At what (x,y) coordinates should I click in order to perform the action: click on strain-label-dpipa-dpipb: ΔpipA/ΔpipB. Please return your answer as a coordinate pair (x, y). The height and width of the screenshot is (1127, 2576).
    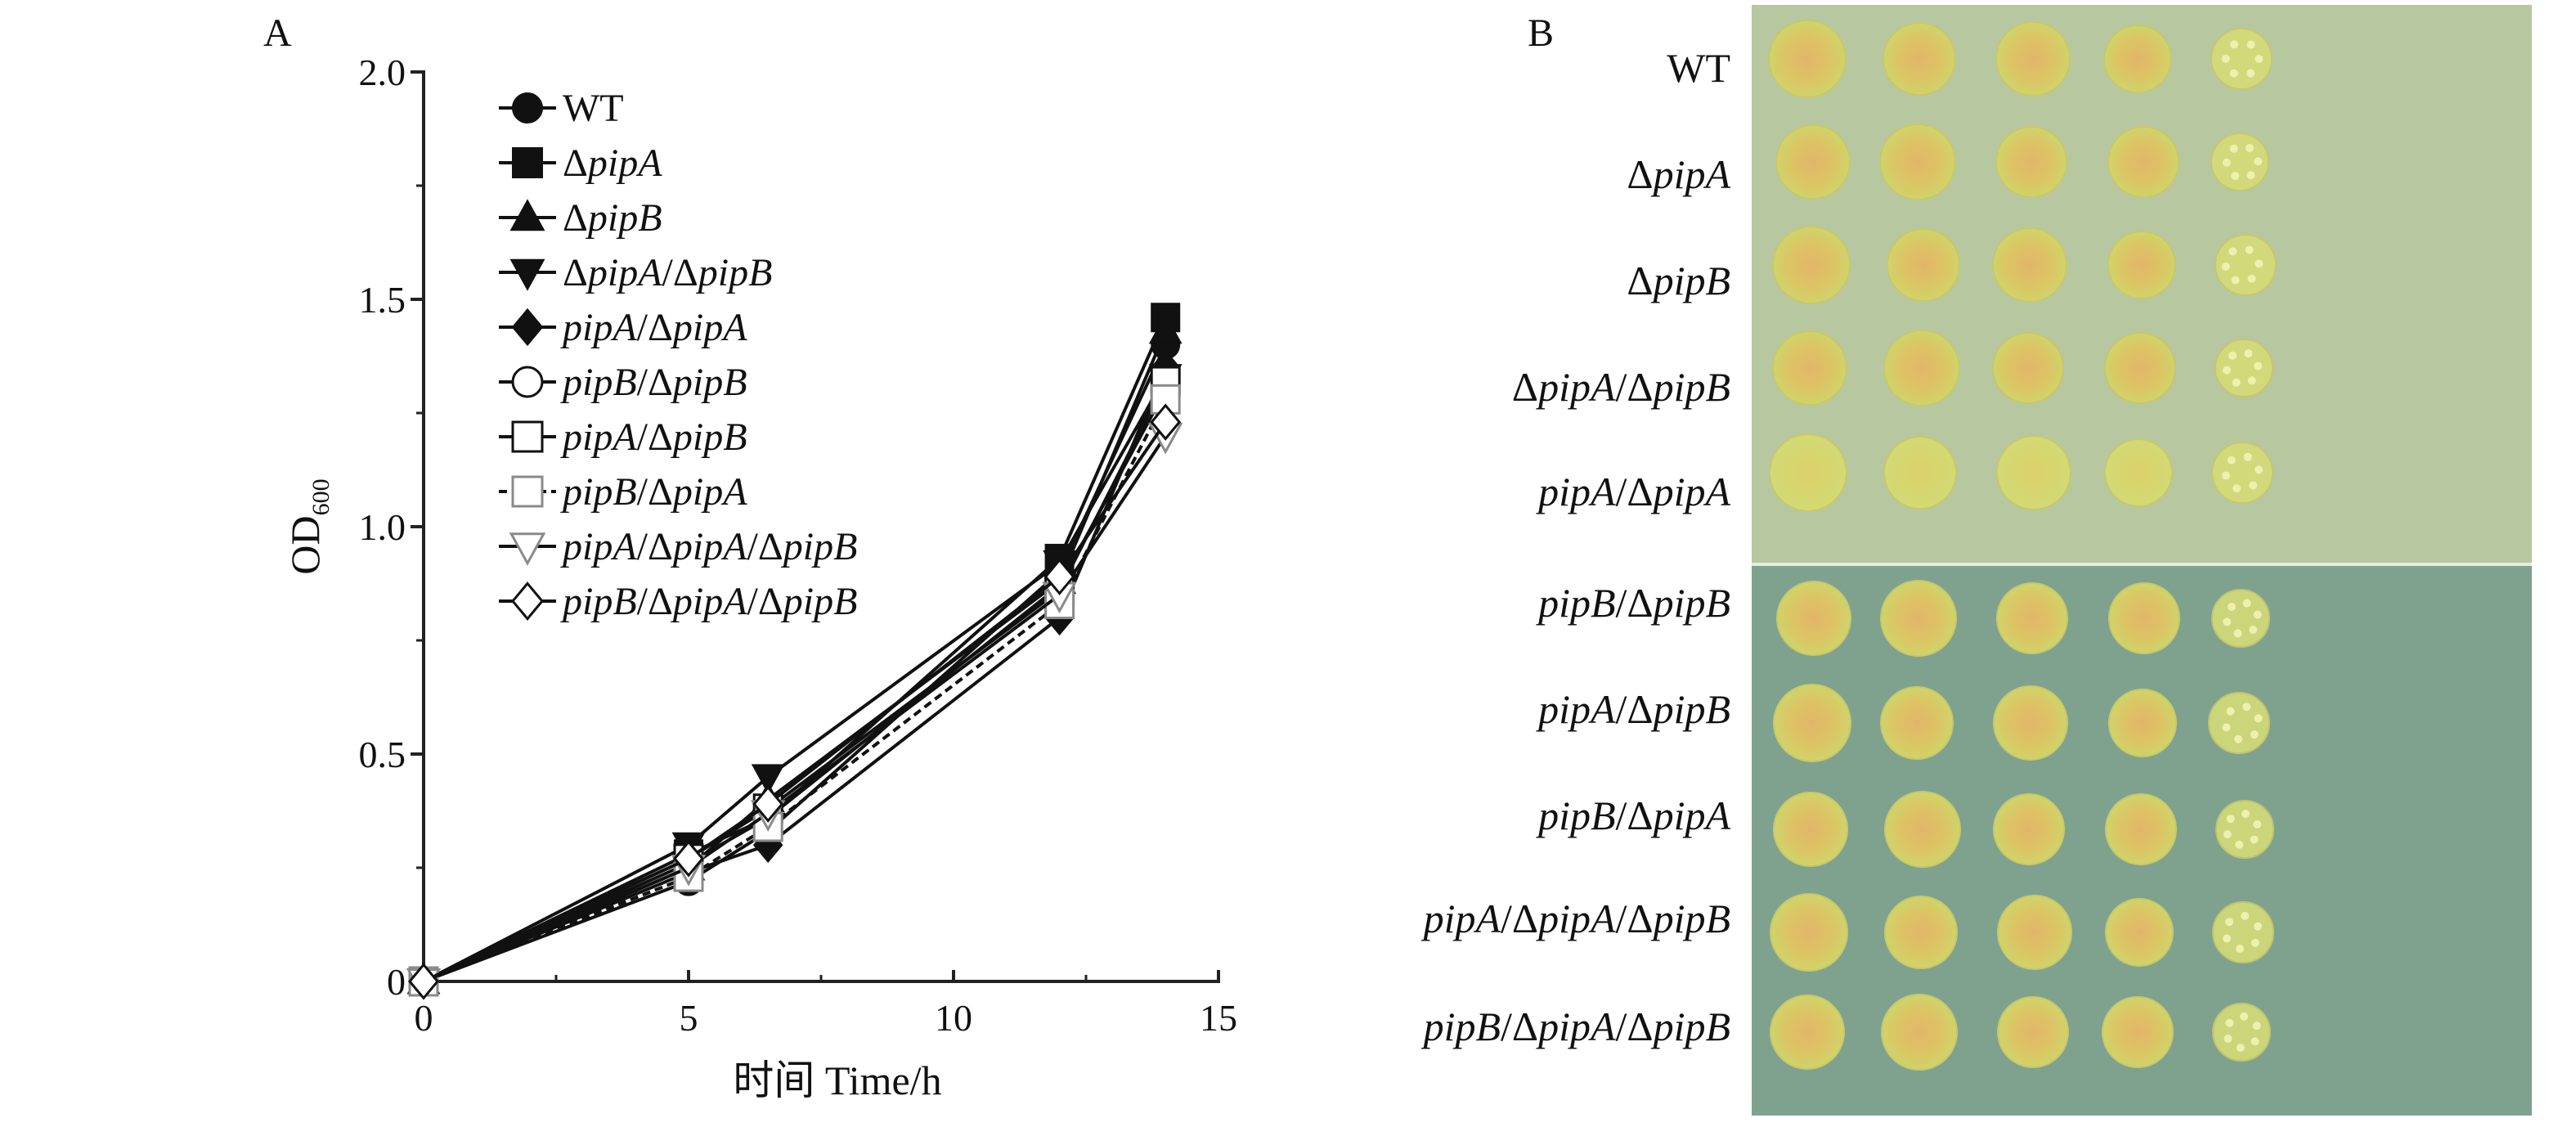
    Looking at the image, I should click on (1621, 387).